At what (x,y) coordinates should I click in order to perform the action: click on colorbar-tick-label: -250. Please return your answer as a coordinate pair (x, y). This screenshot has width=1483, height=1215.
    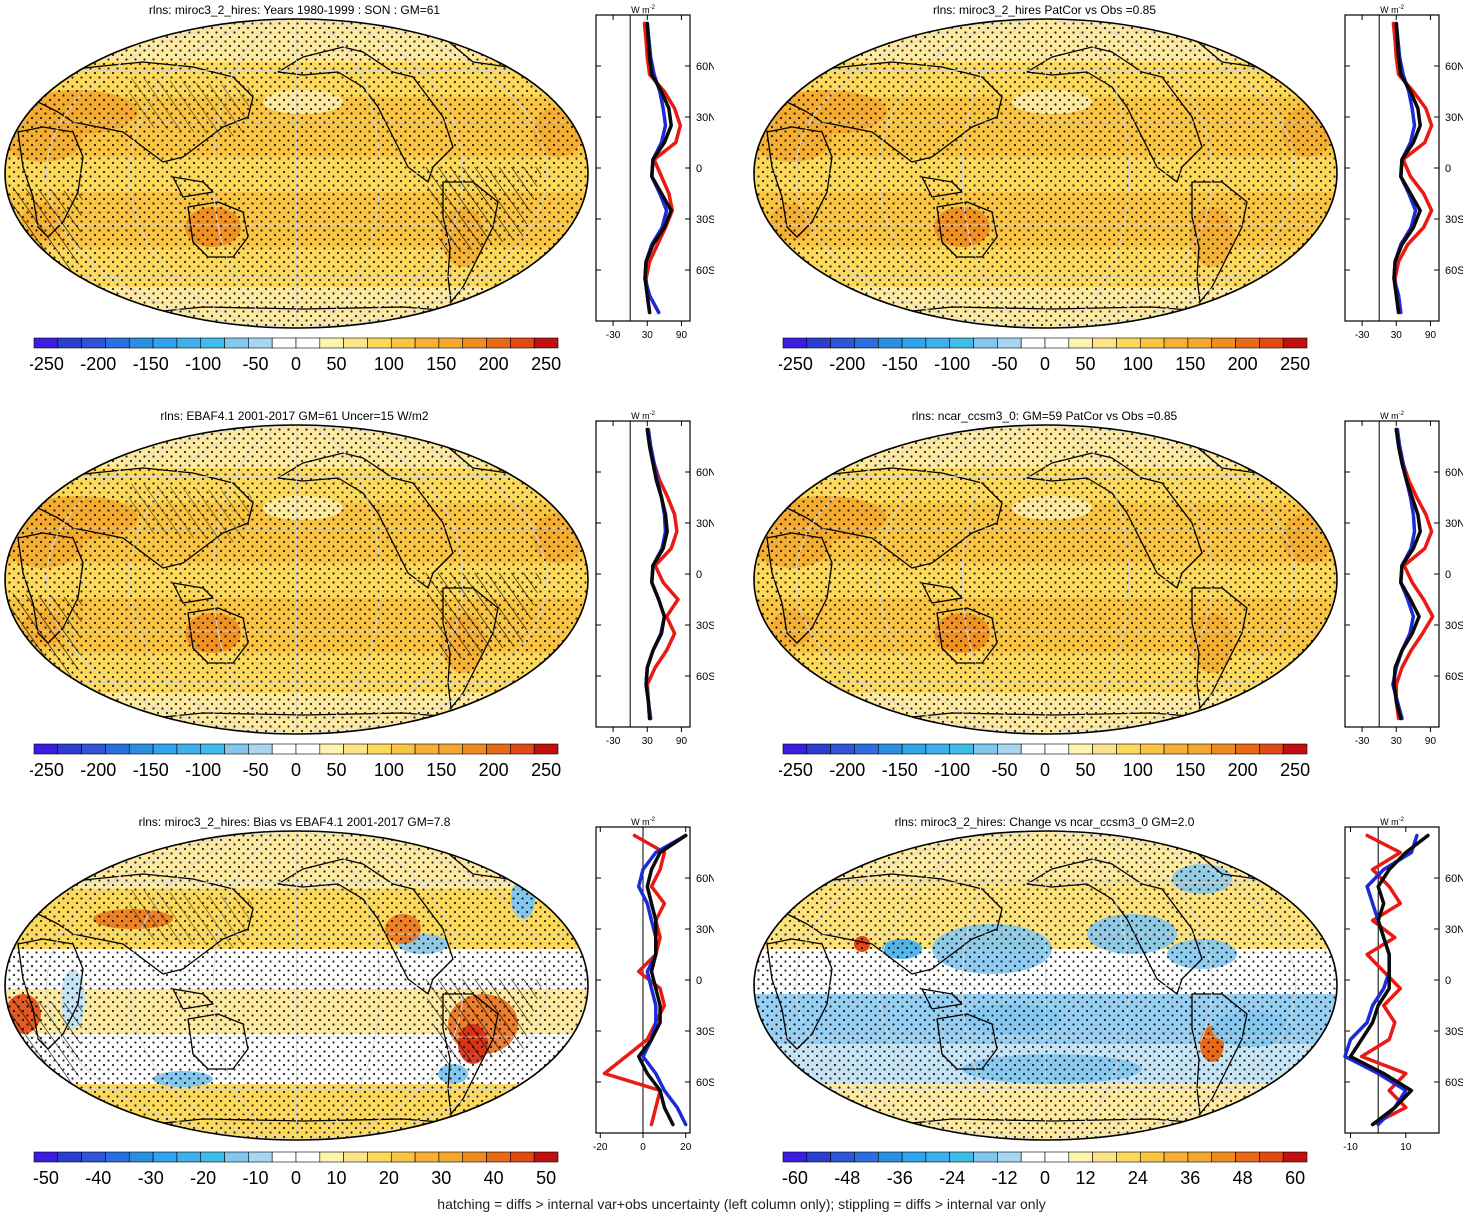
    Looking at the image, I should click on (796, 364).